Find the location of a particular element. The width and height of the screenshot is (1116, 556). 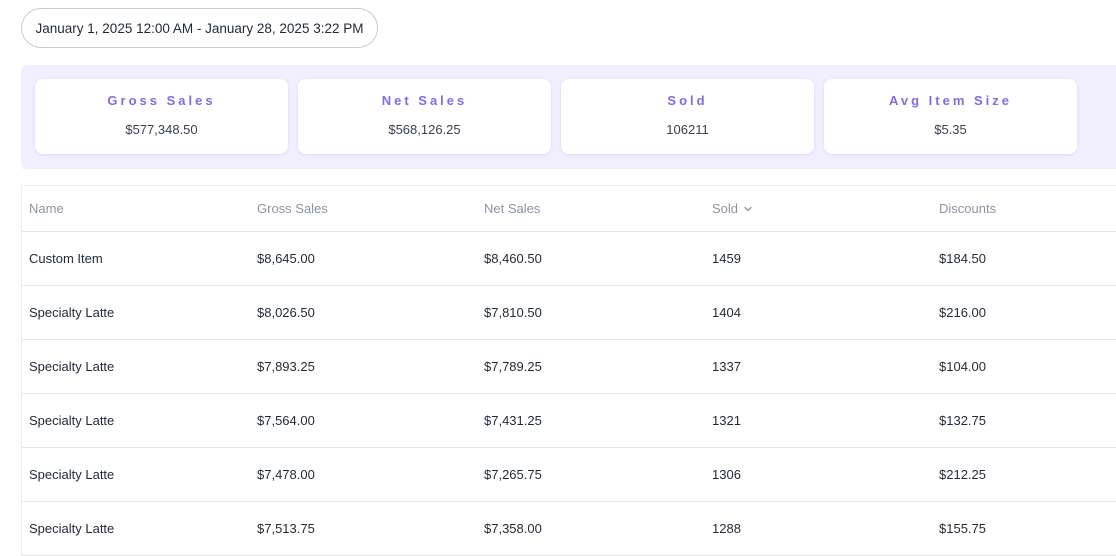

cell-net-sales: $8,460.50 is located at coordinates (513, 258).